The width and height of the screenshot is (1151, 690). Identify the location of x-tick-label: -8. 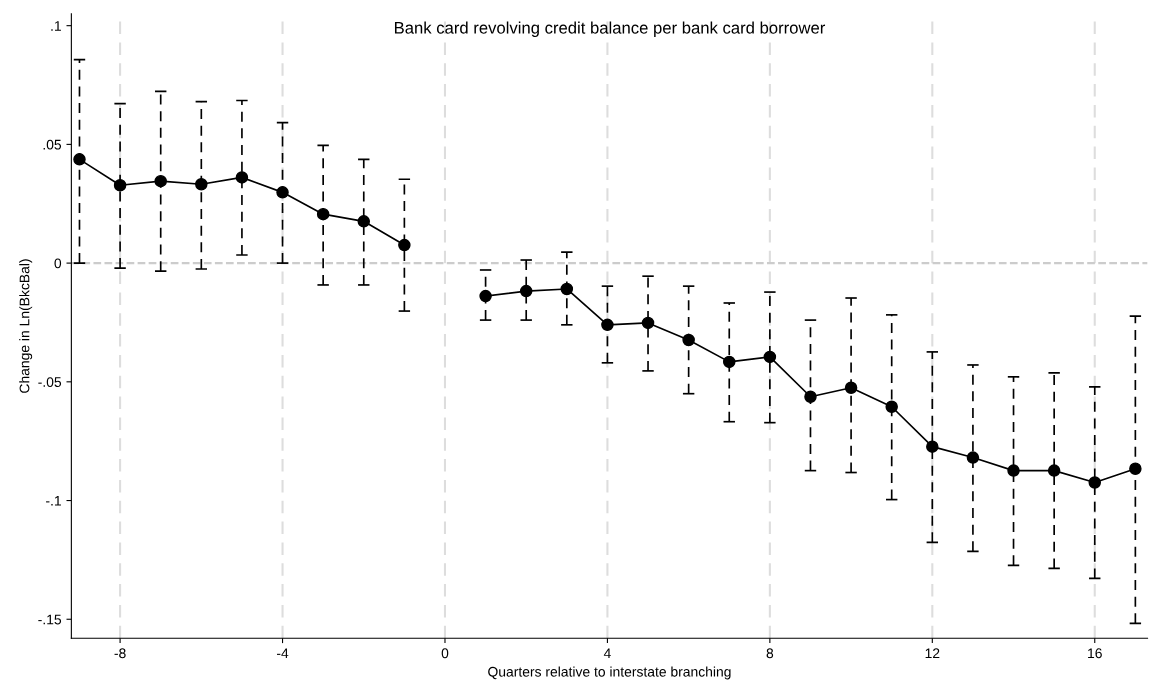
(120, 653).